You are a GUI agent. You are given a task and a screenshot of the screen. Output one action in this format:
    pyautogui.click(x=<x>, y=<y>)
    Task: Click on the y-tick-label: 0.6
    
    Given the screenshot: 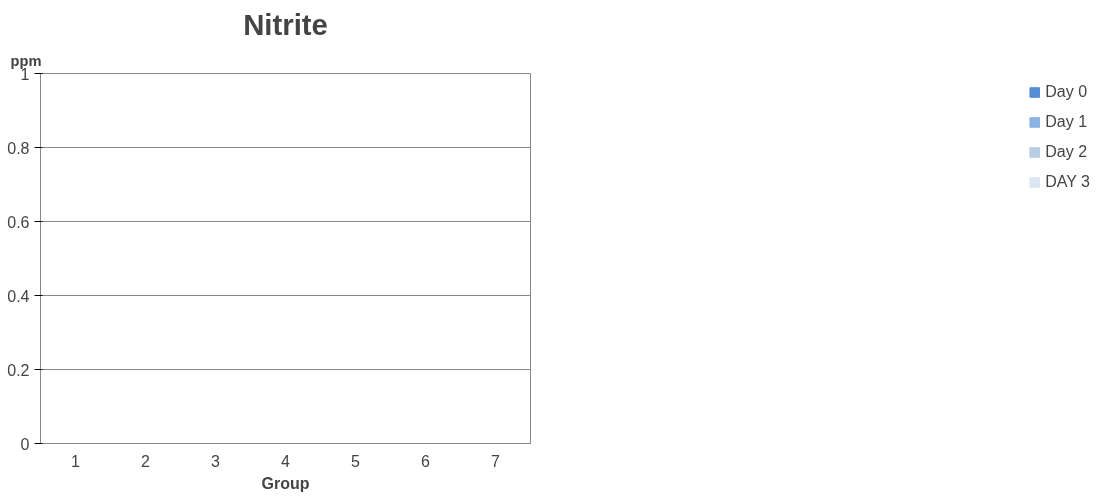 What is the action you would take?
    pyautogui.click(x=18, y=222)
    